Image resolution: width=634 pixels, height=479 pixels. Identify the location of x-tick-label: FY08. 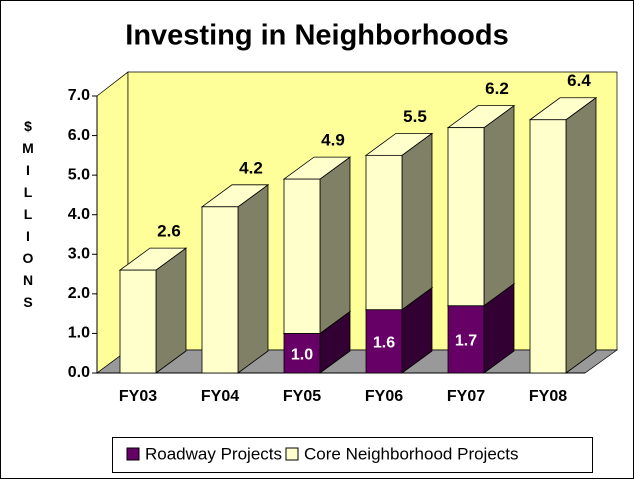
(548, 396).